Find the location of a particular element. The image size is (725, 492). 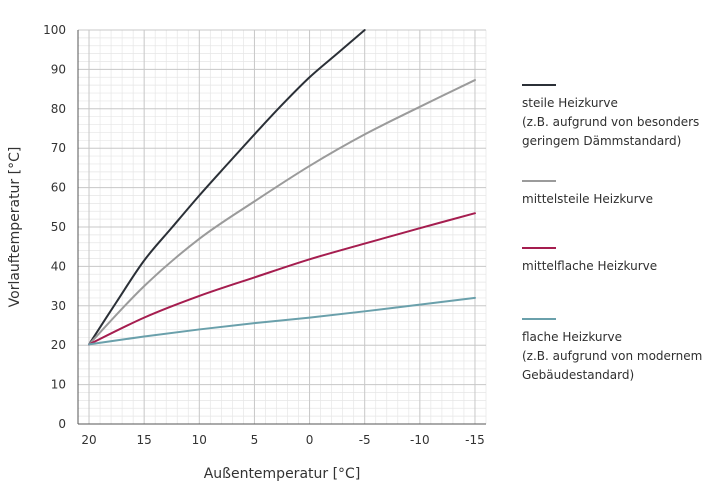

legend-label-3: mittelflache Heizkurve is located at coordinates (590, 266).